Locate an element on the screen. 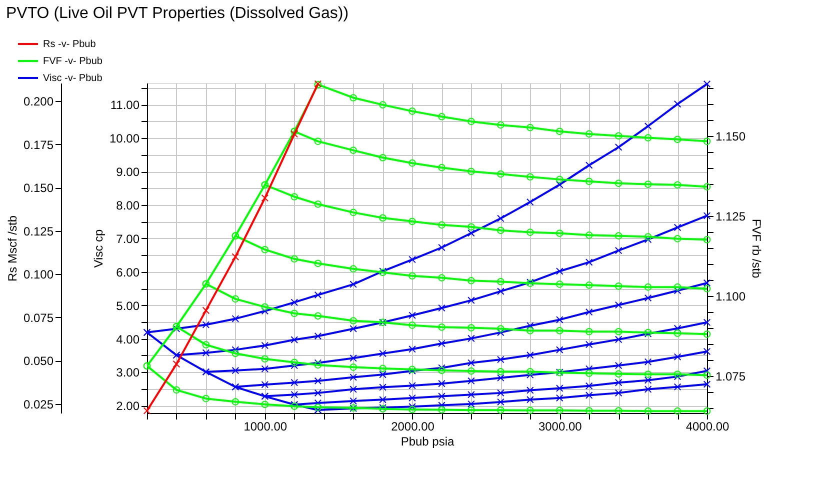 The height and width of the screenshot is (492, 837). y-tick-label: 10.00 is located at coordinates (124, 139).